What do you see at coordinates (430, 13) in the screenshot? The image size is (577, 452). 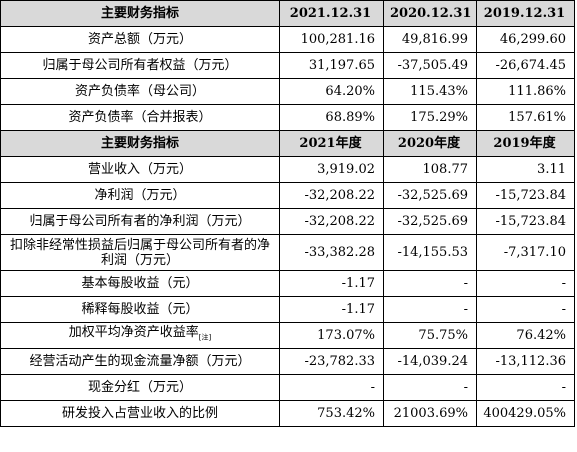 I see `header-2020-12-31: 2020.12.31` at bounding box center [430, 13].